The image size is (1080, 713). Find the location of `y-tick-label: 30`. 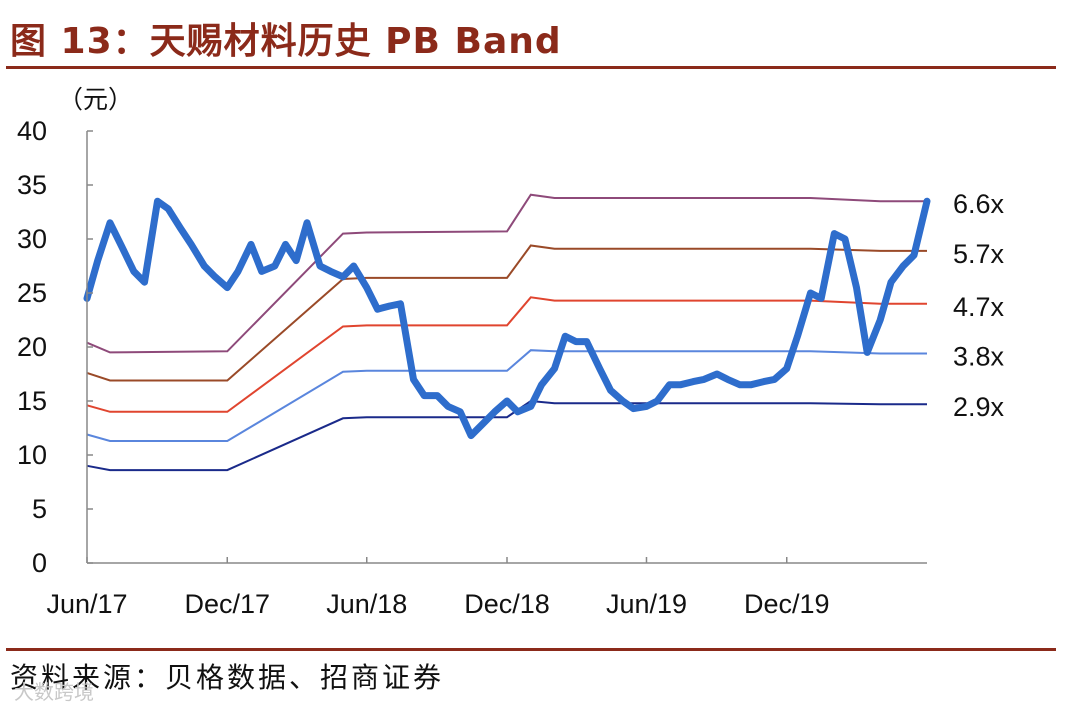

y-tick-label: 30 is located at coordinates (32, 239).